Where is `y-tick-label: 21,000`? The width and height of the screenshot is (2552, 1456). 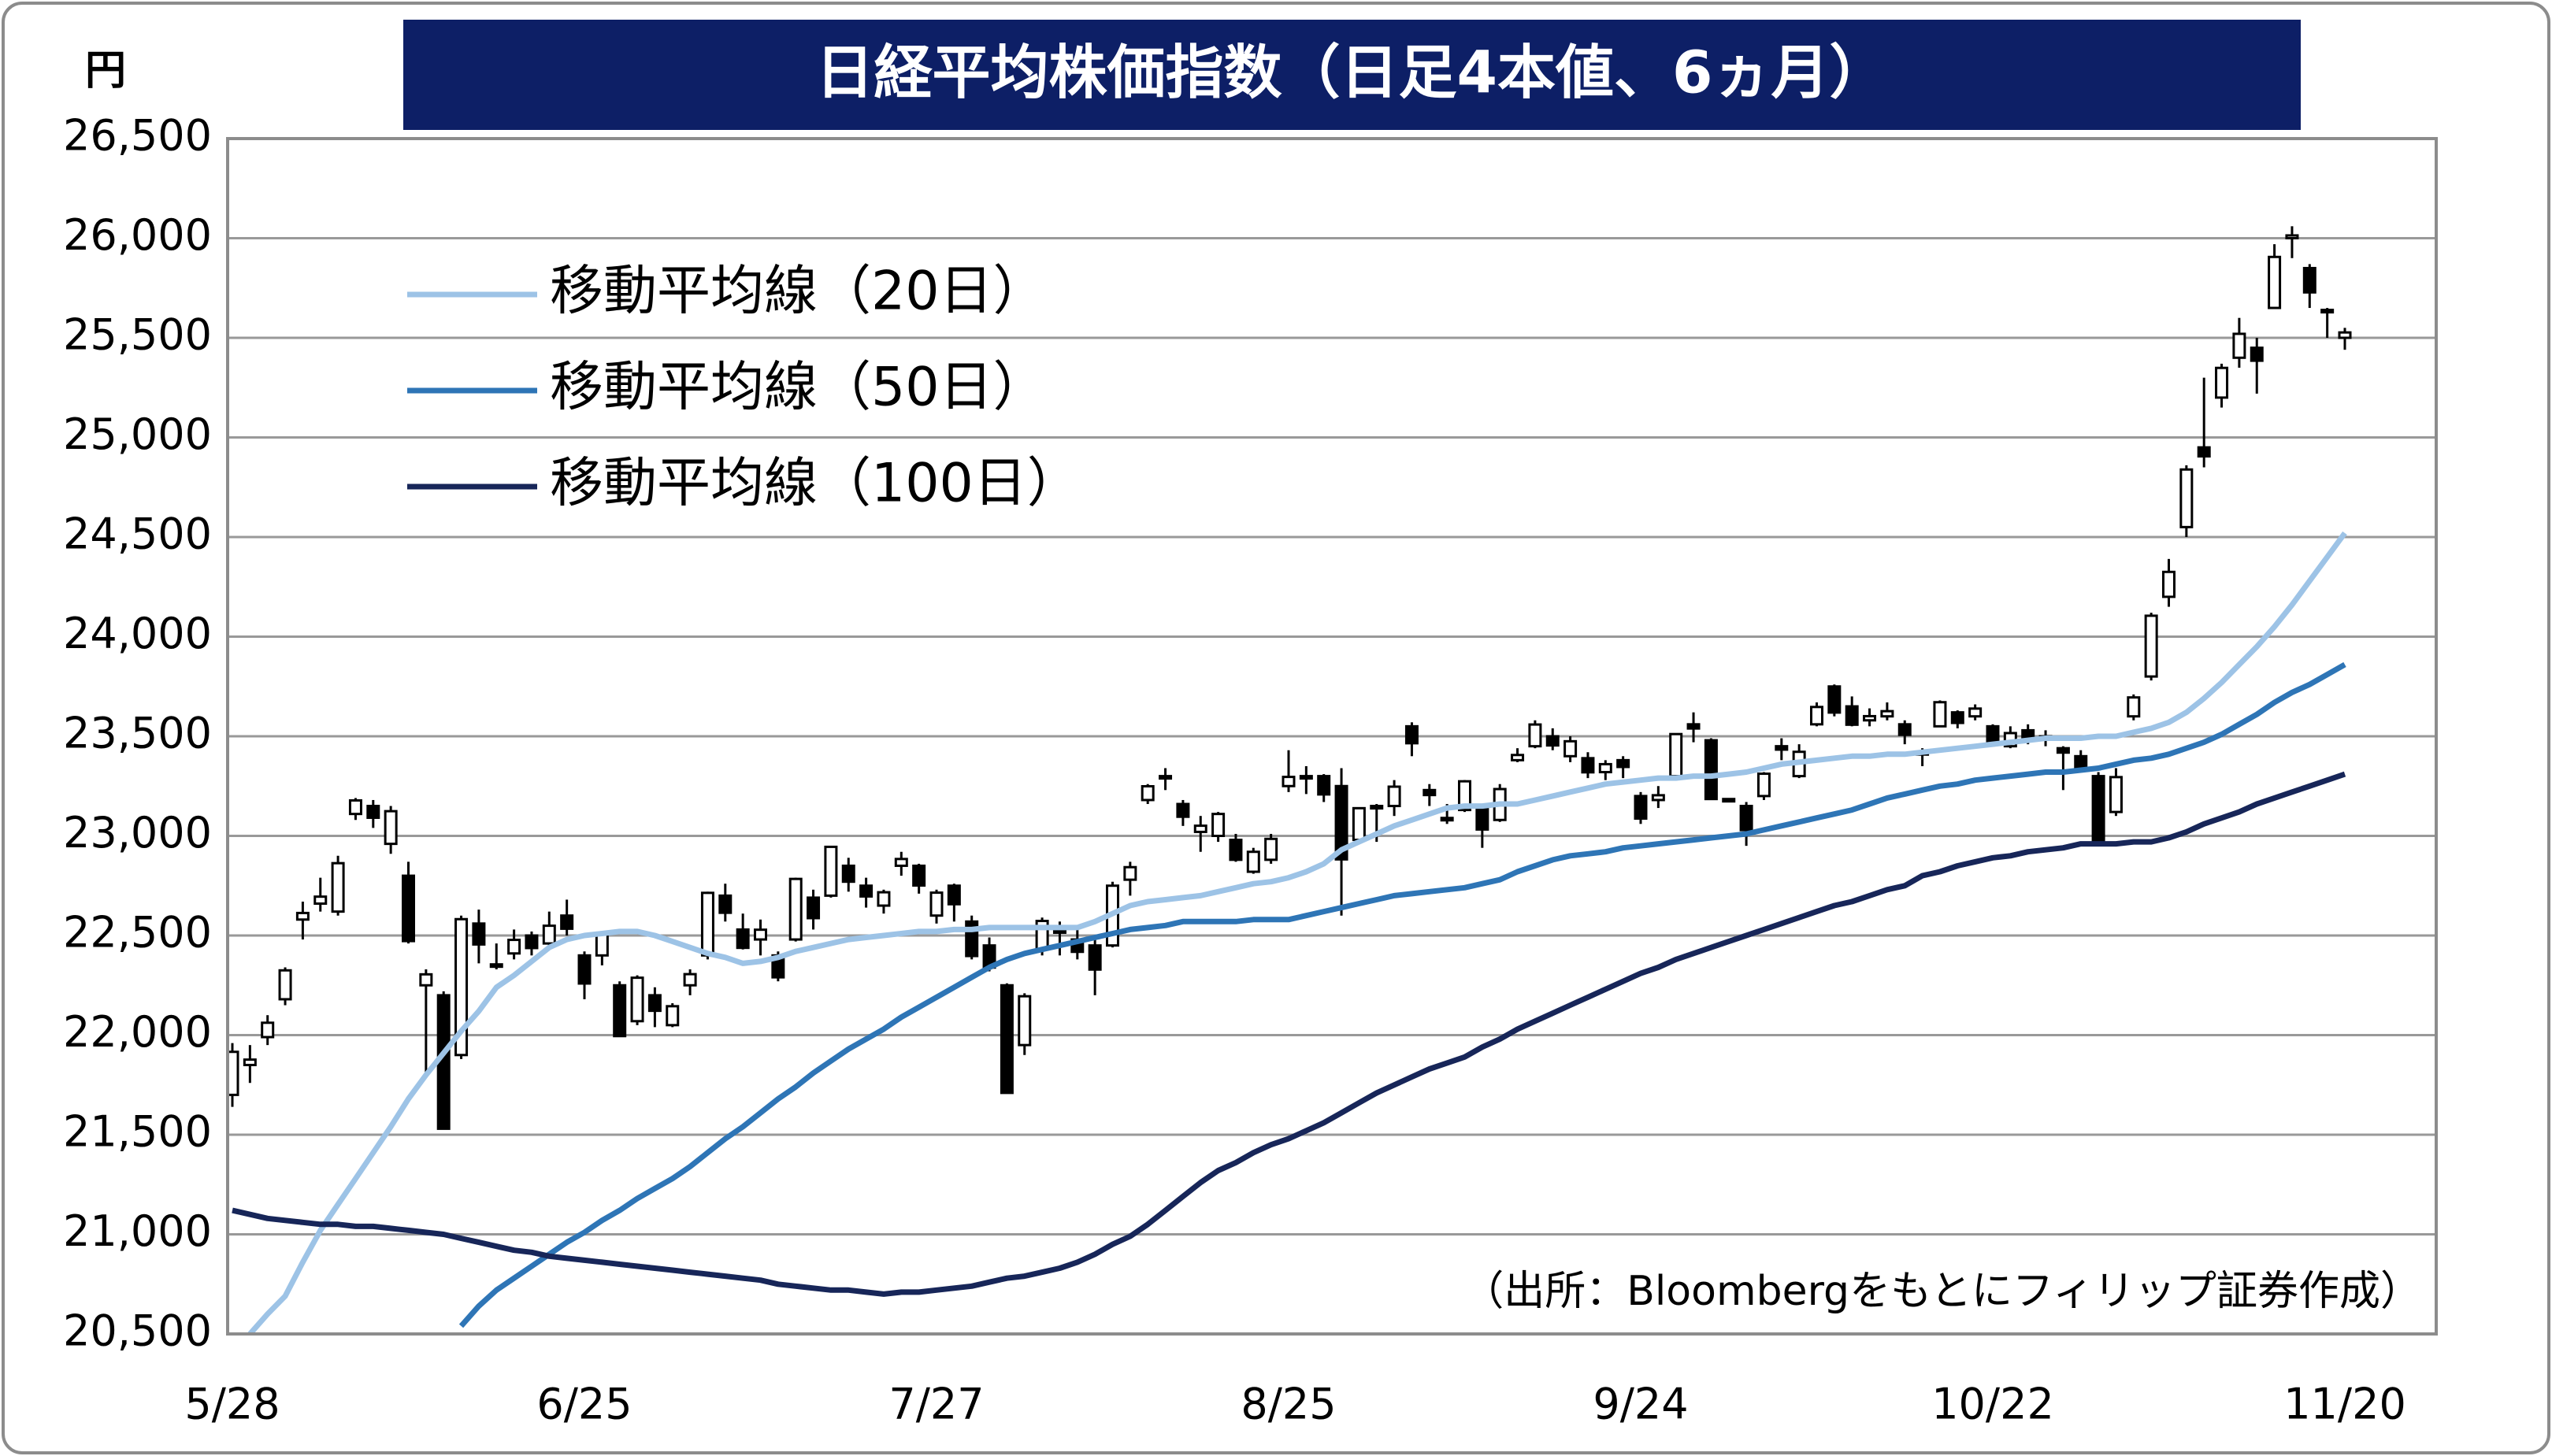 y-tick-label: 21,000 is located at coordinates (137, 1231).